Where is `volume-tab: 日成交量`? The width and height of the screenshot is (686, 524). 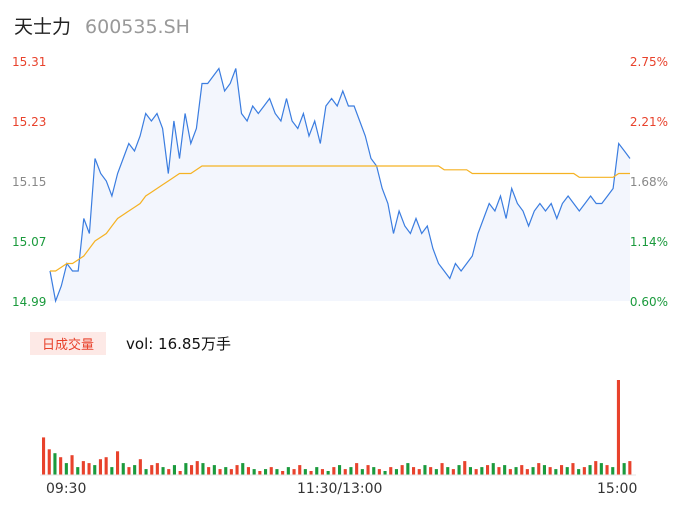 volume-tab: 日成交量 is located at coordinates (68, 343).